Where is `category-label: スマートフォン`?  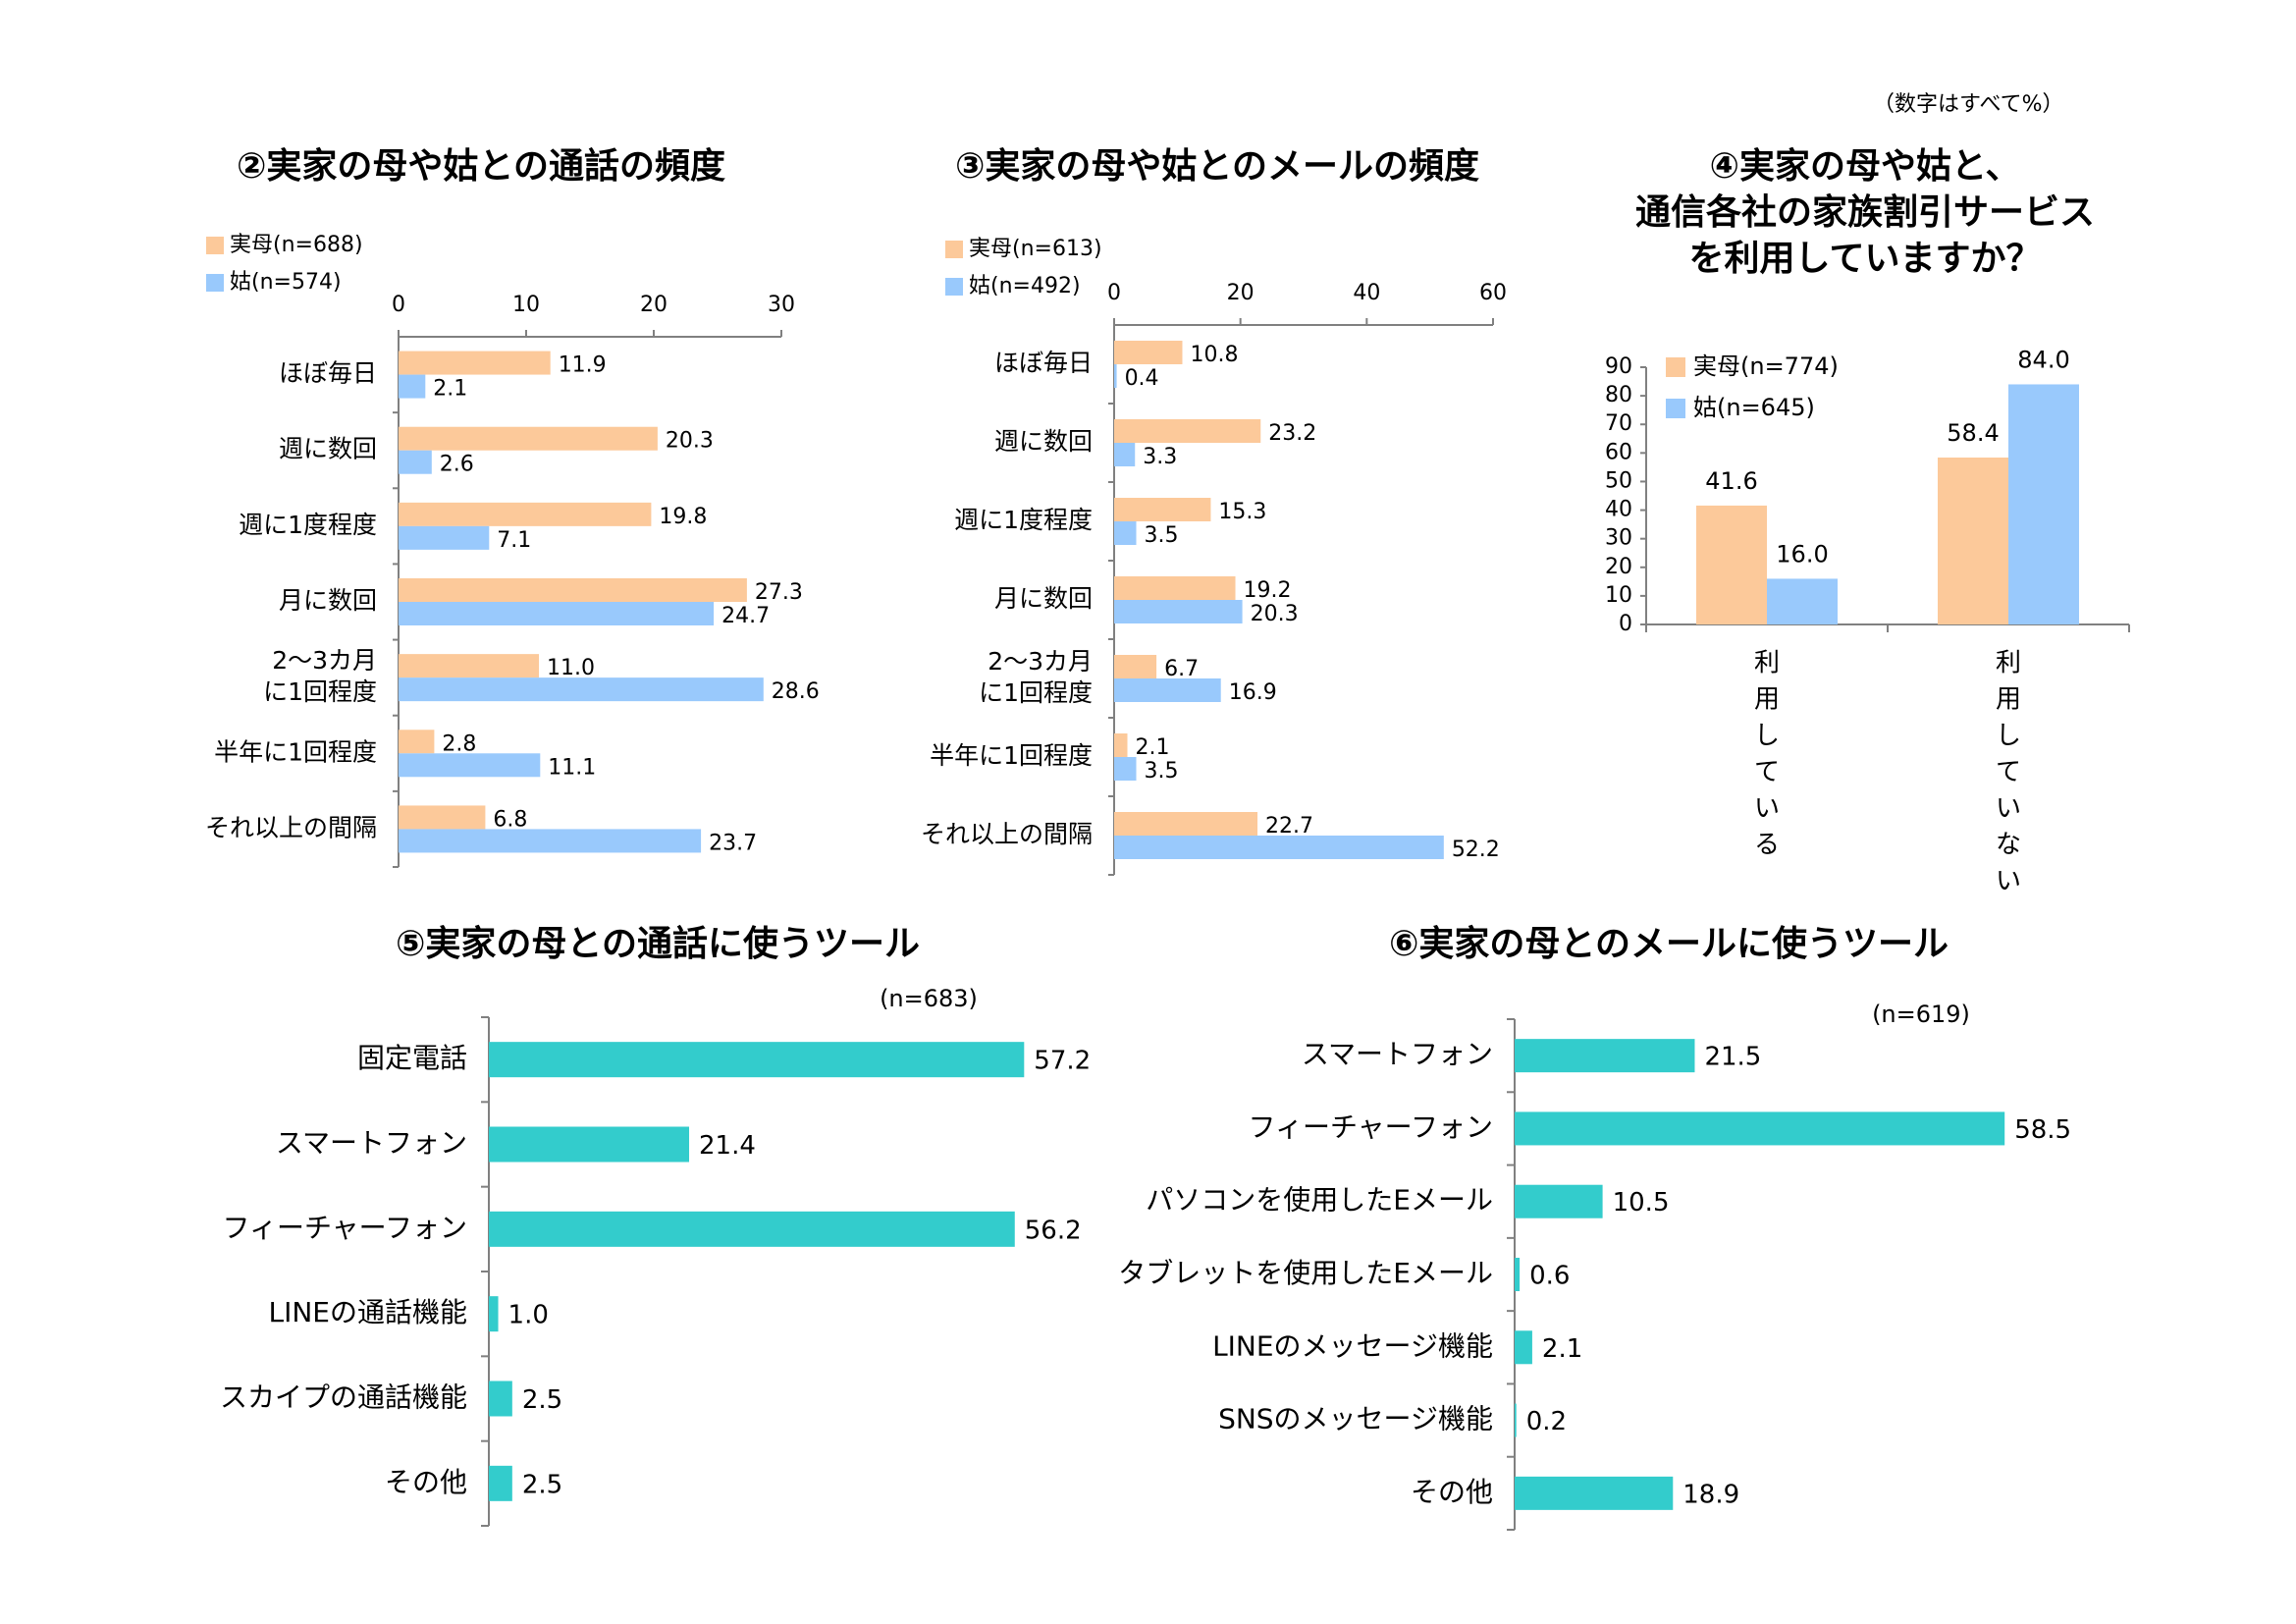
category-label: スマートフォン is located at coordinates (1397, 1054).